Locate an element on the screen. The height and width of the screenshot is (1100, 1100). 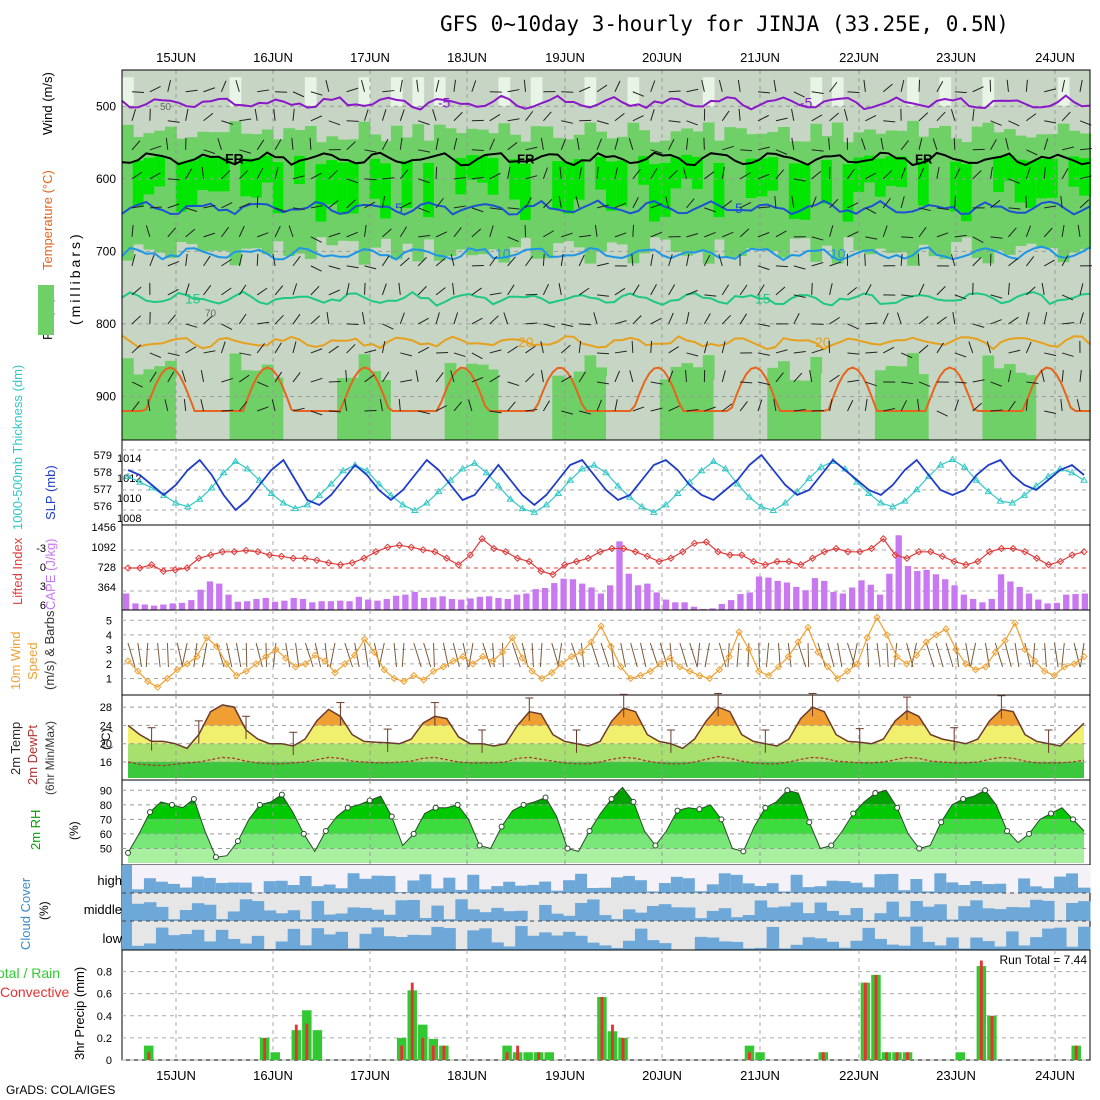
rh-band is located at coordinates (606, 841).